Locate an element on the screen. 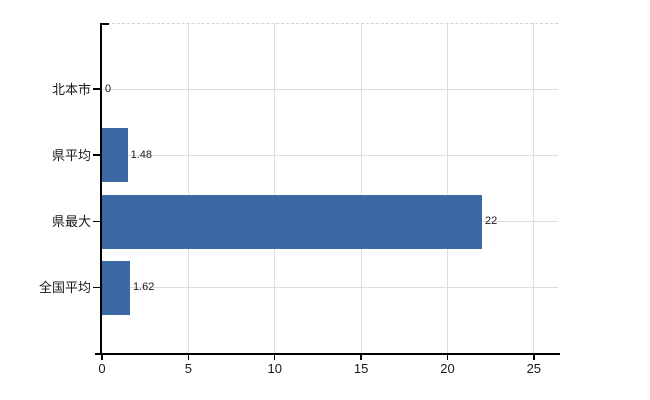  y-axis-top-cap is located at coordinates (104, 24).